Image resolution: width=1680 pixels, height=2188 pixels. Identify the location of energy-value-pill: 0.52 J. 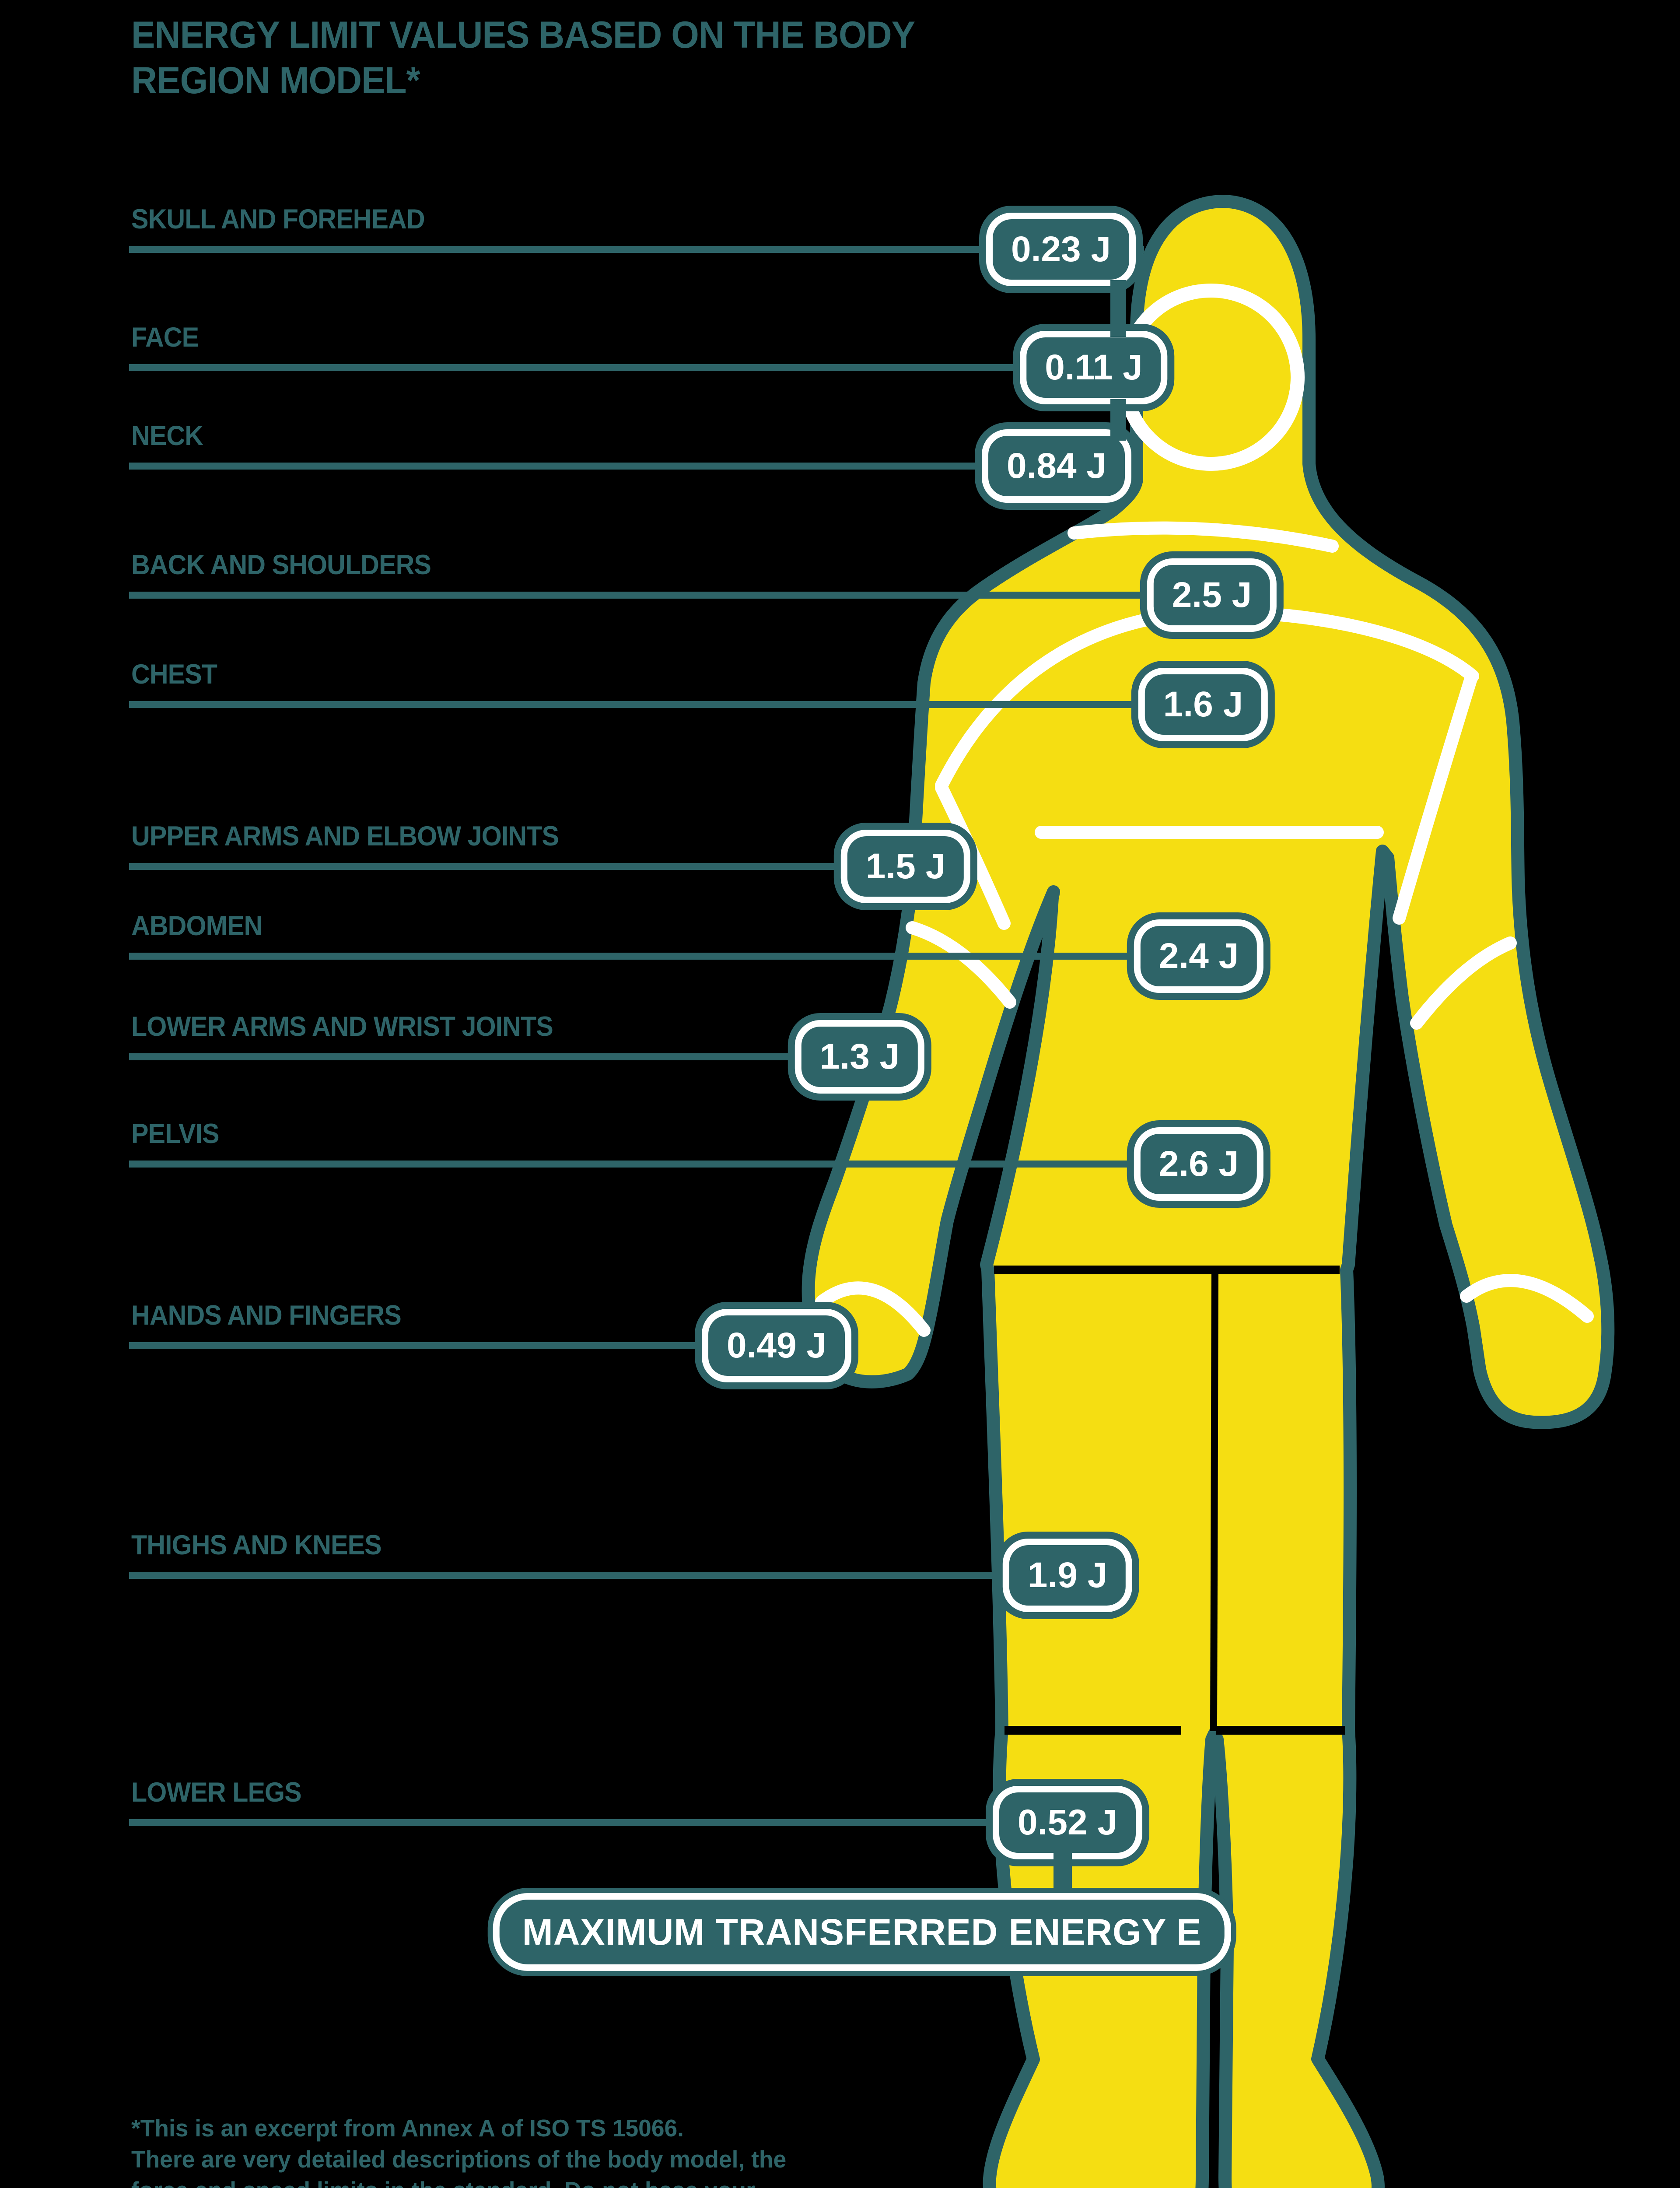
(1067, 1823).